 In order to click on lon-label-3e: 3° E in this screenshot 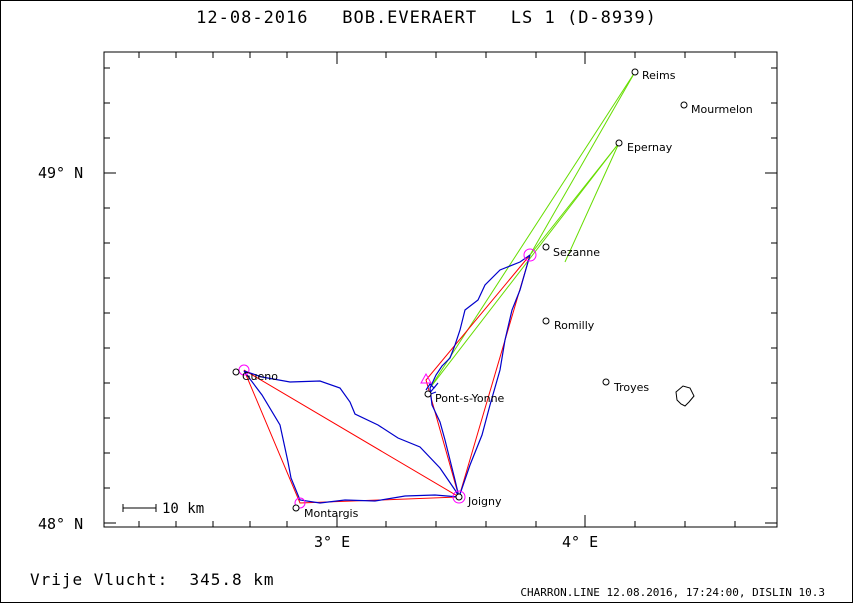, I will do `click(332, 542)`.